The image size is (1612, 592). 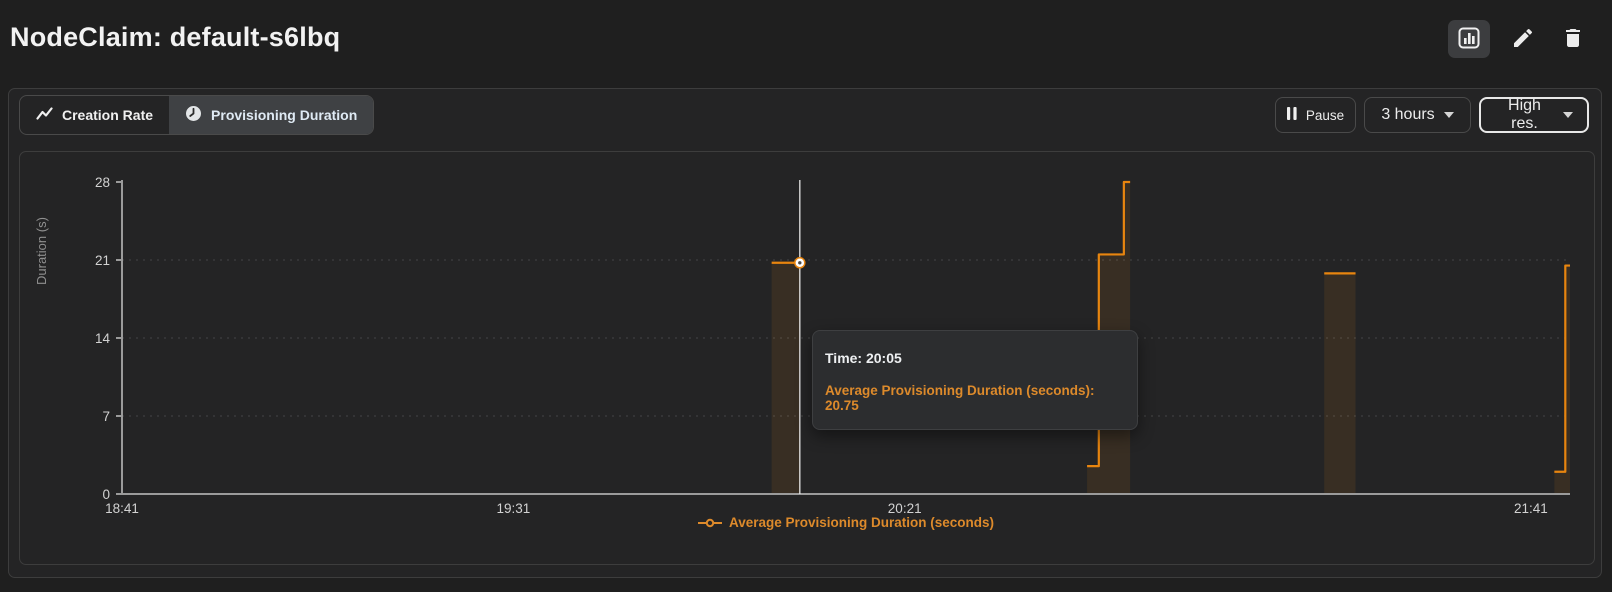 I want to click on page-title: NodeClaim: default-s6lbq, so click(x=175, y=37).